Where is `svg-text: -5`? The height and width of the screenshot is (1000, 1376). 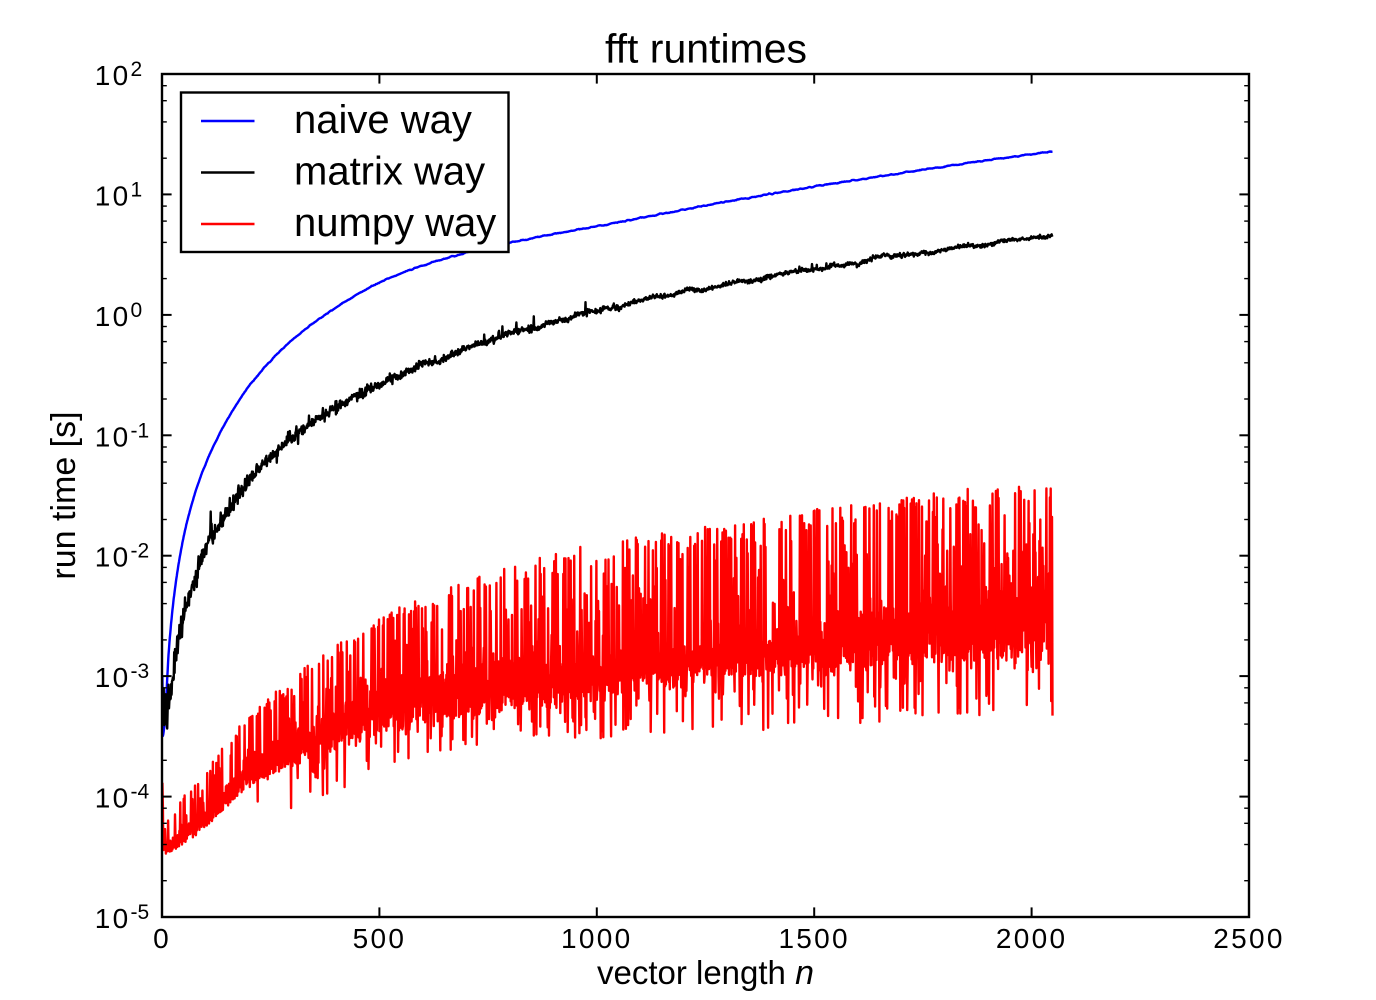
svg-text: -5 is located at coordinates (140, 912).